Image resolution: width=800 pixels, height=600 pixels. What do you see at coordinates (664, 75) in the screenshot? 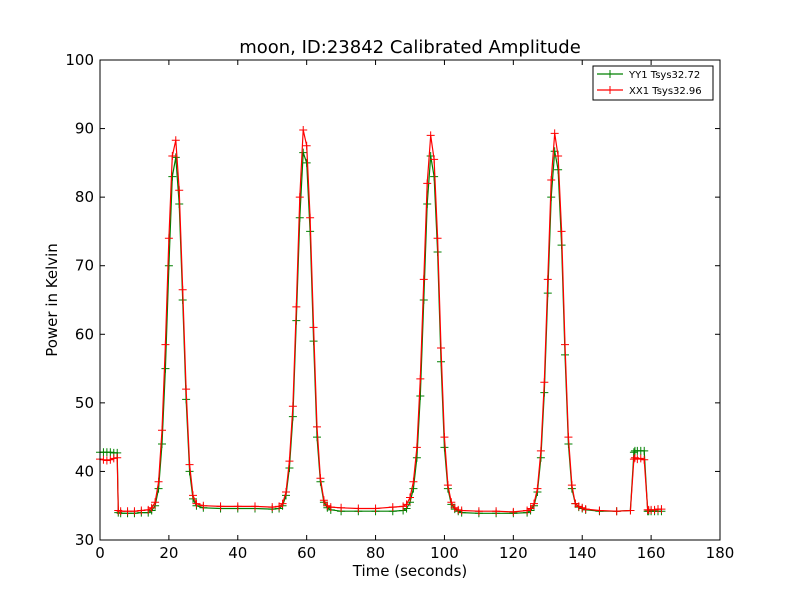
I see `legend-label-0: YY1 Tsys32.72` at bounding box center [664, 75].